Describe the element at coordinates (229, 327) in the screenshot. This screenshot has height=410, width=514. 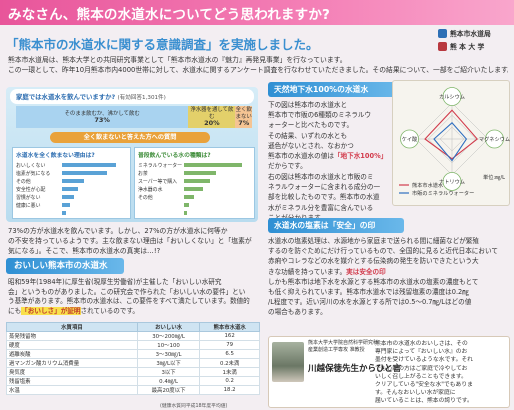
I see `table-header: 熊本市水道水` at that location.